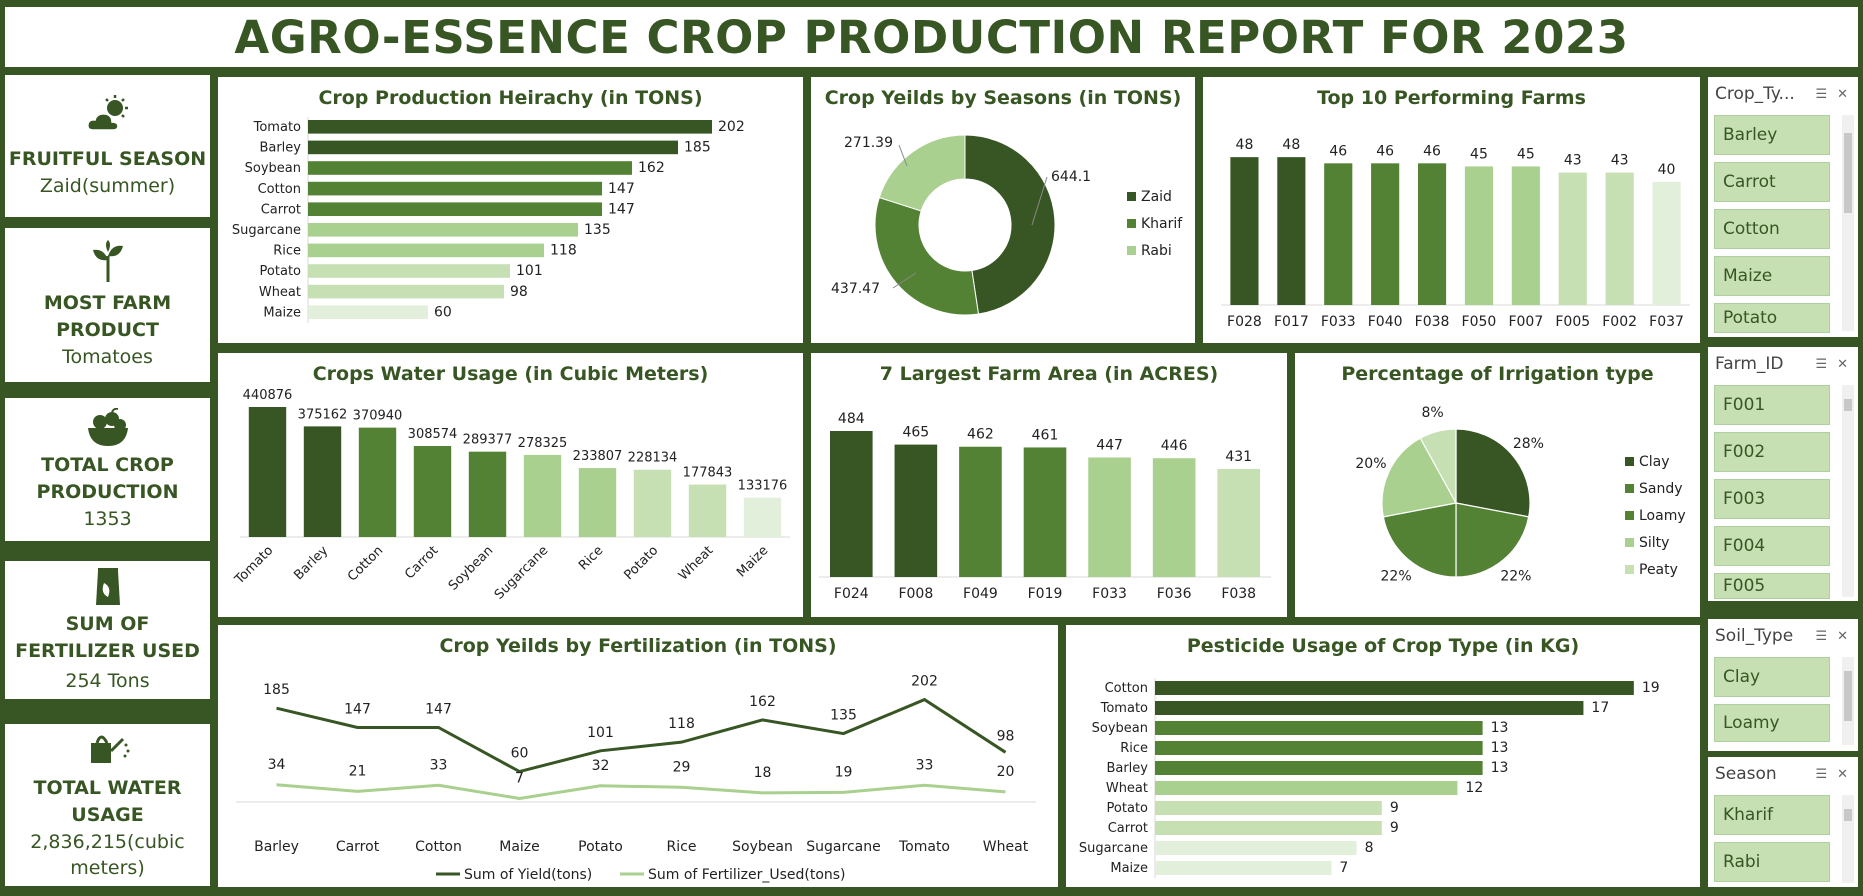 The image size is (1863, 896). I want to click on slicer-item: Carrot, so click(1772, 182).